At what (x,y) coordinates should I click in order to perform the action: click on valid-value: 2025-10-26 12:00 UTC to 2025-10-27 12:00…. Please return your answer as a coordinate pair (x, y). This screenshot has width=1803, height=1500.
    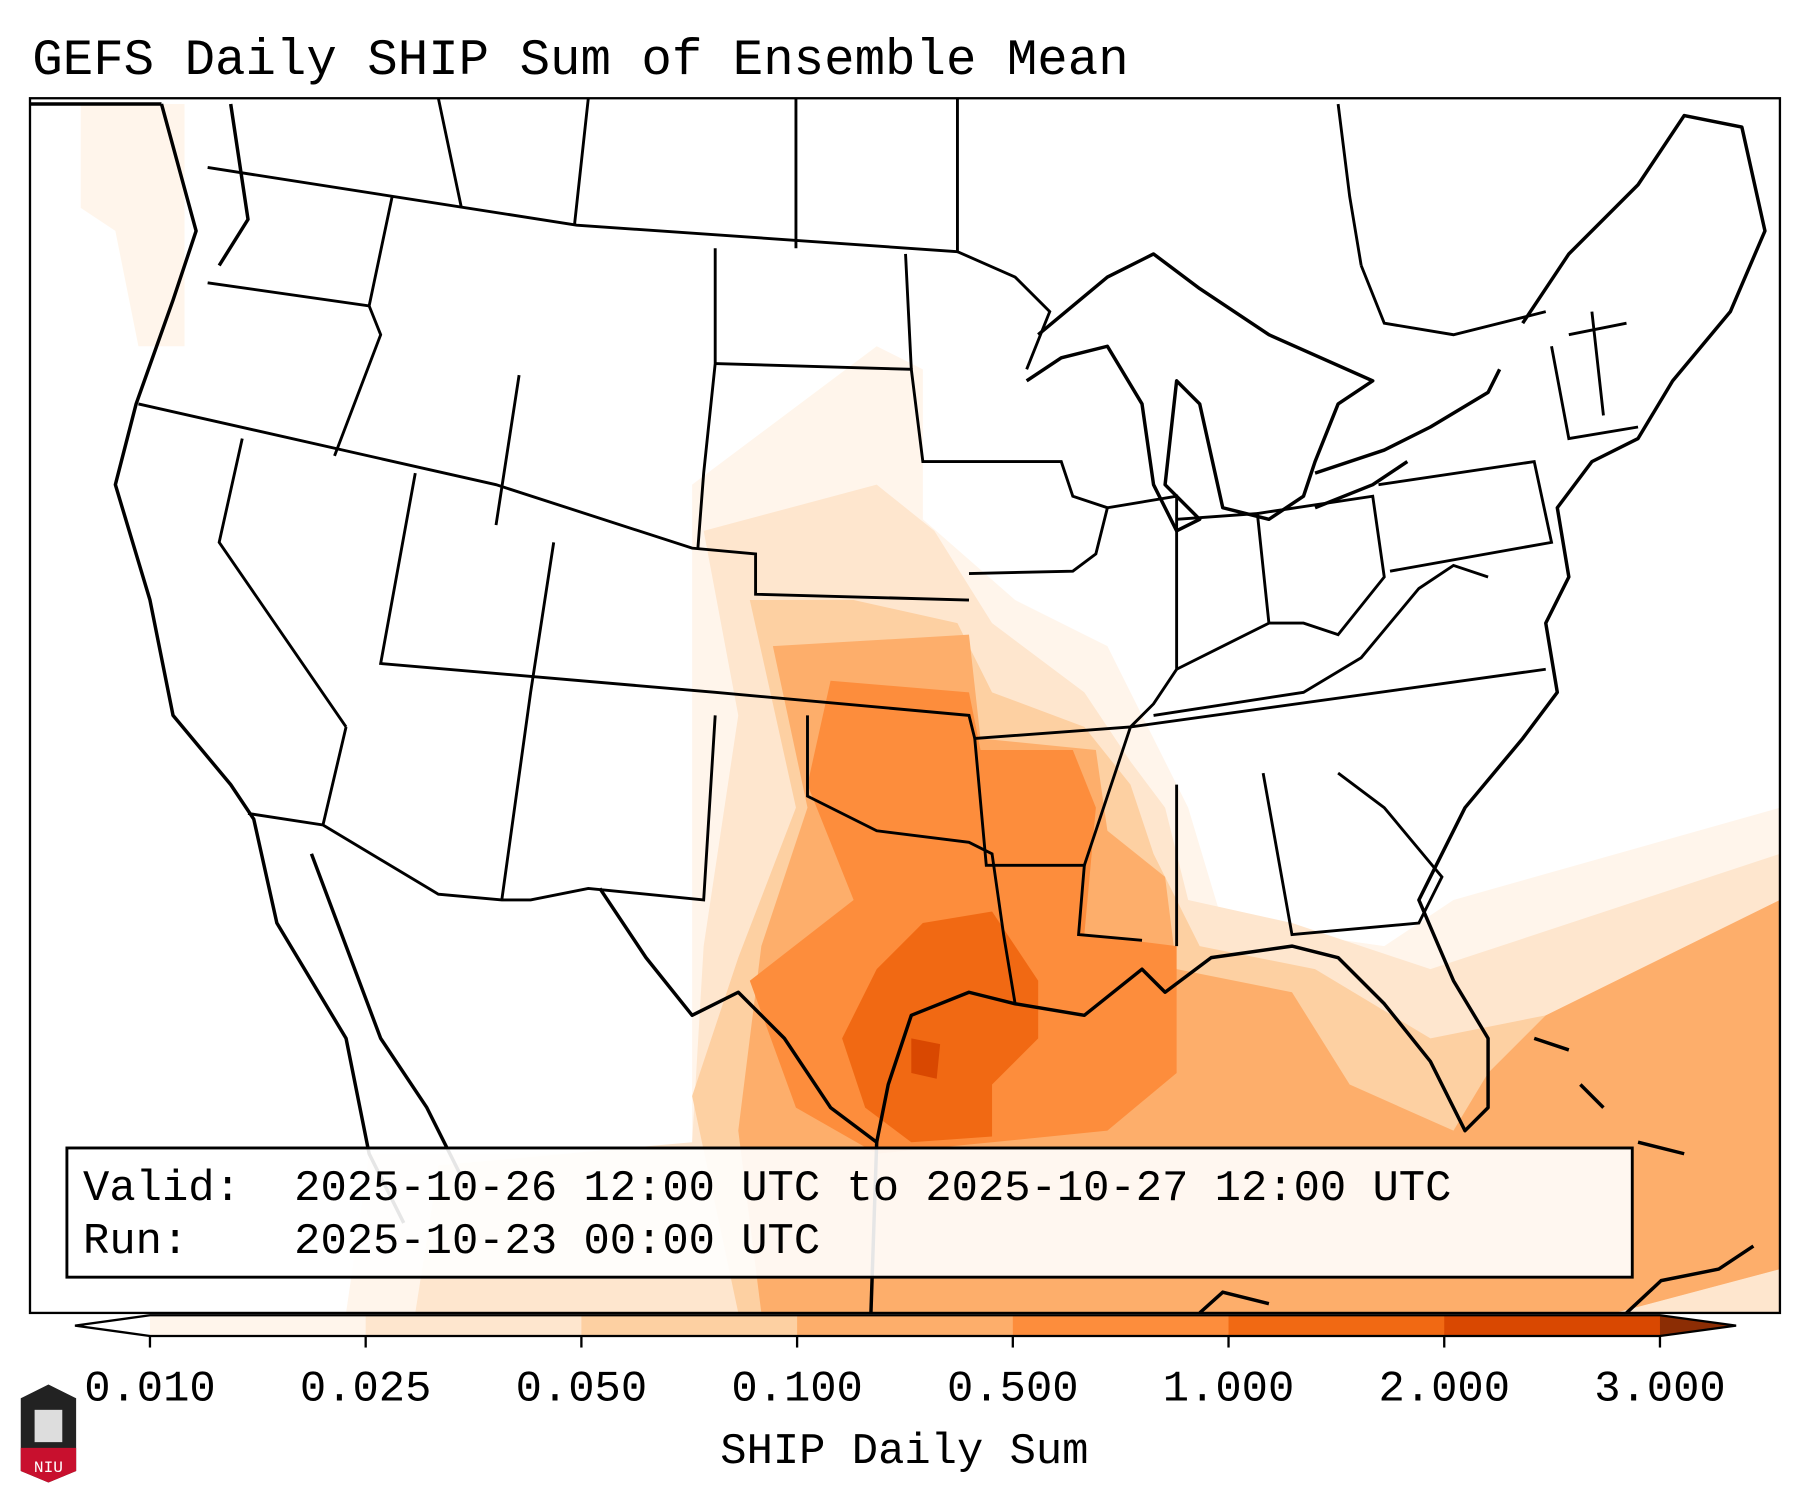
    Looking at the image, I should click on (872, 1189).